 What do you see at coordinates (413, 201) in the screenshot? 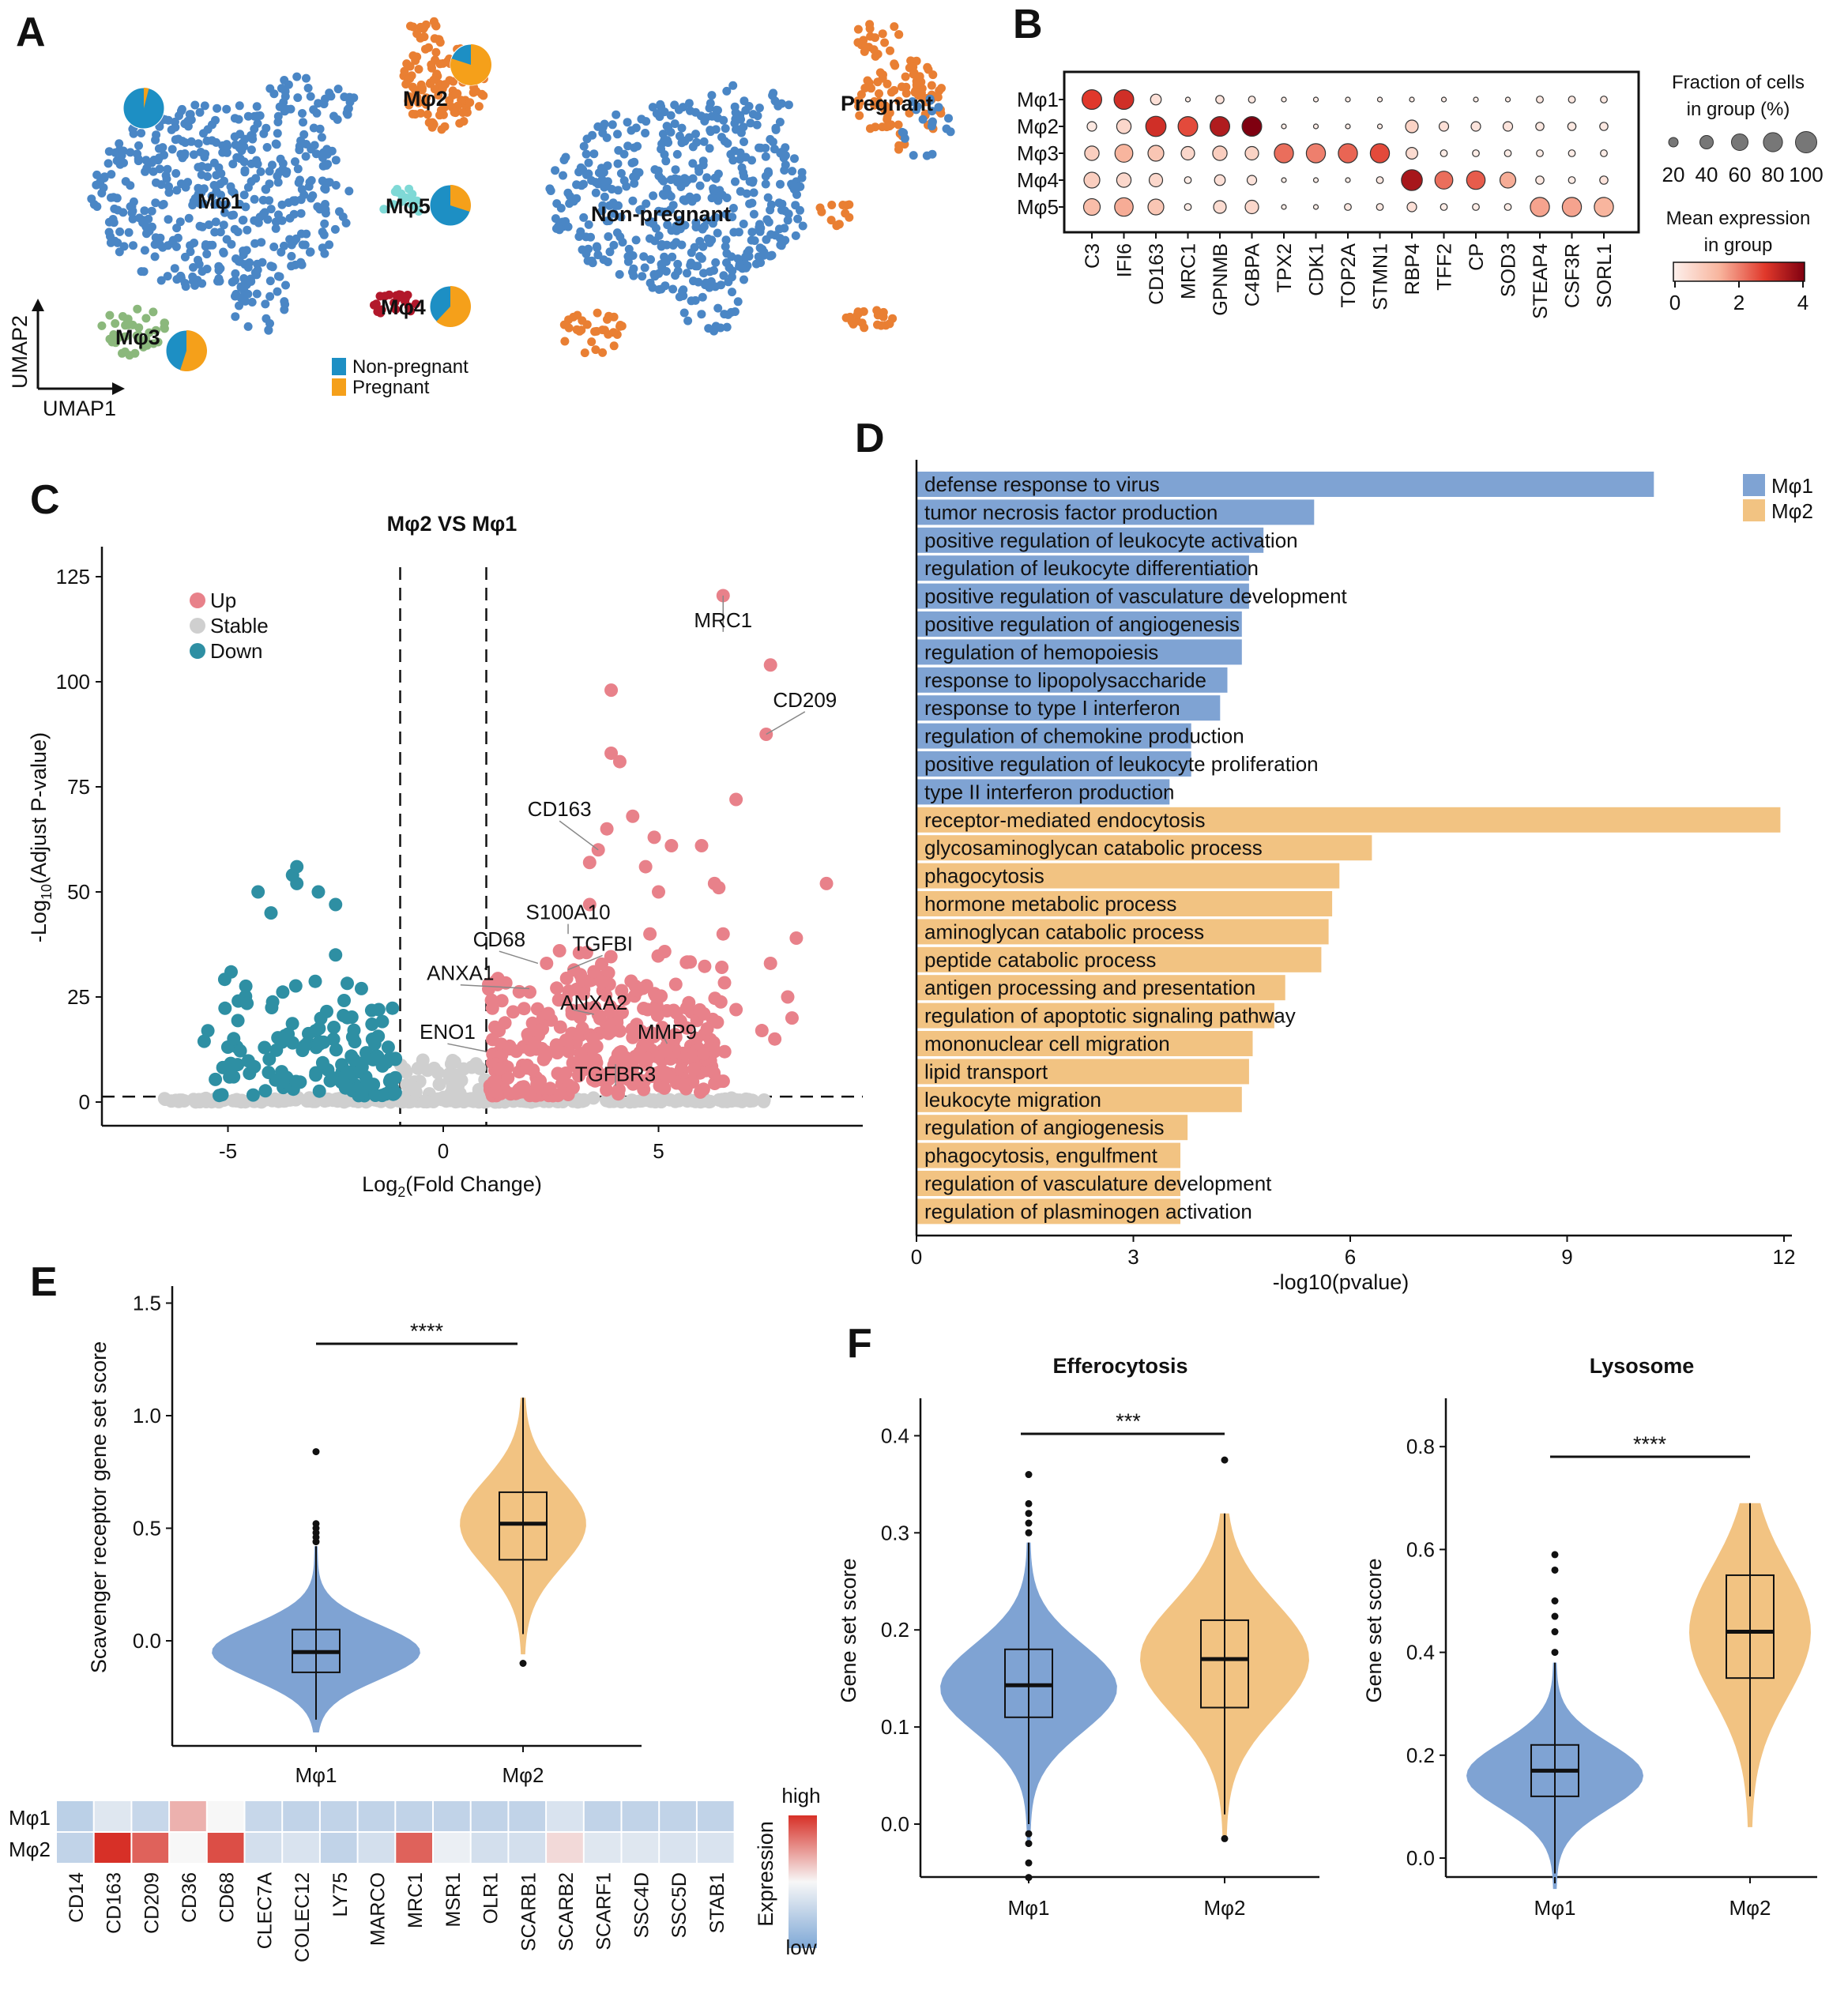
I see `umap-point-mphi5` at bounding box center [413, 201].